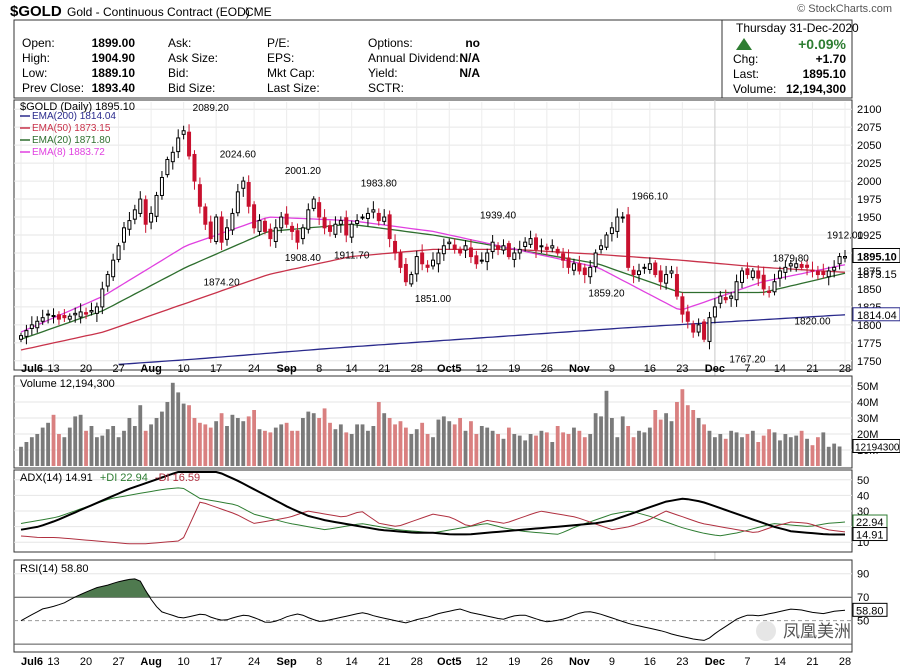  Describe the element at coordinates (876, 314) in the screenshot. I see `ema200-price-box` at that location.